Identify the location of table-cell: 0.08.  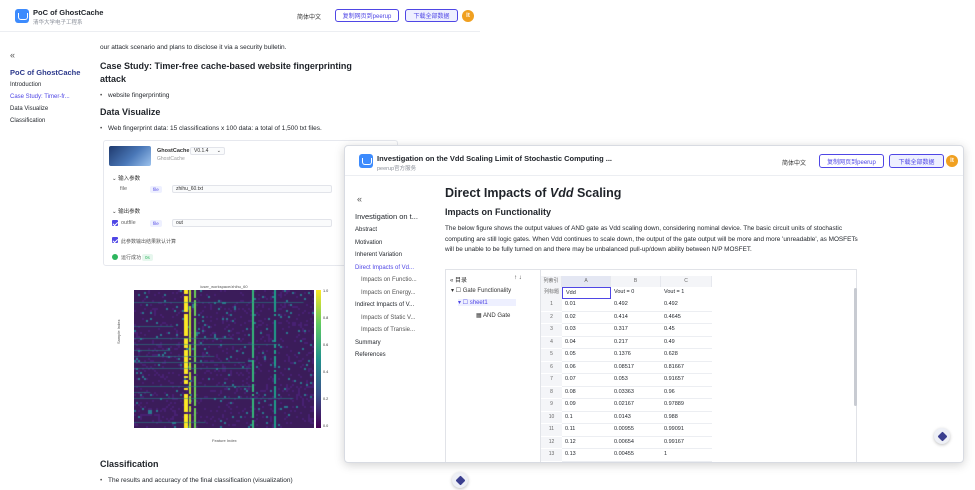
(570, 391).